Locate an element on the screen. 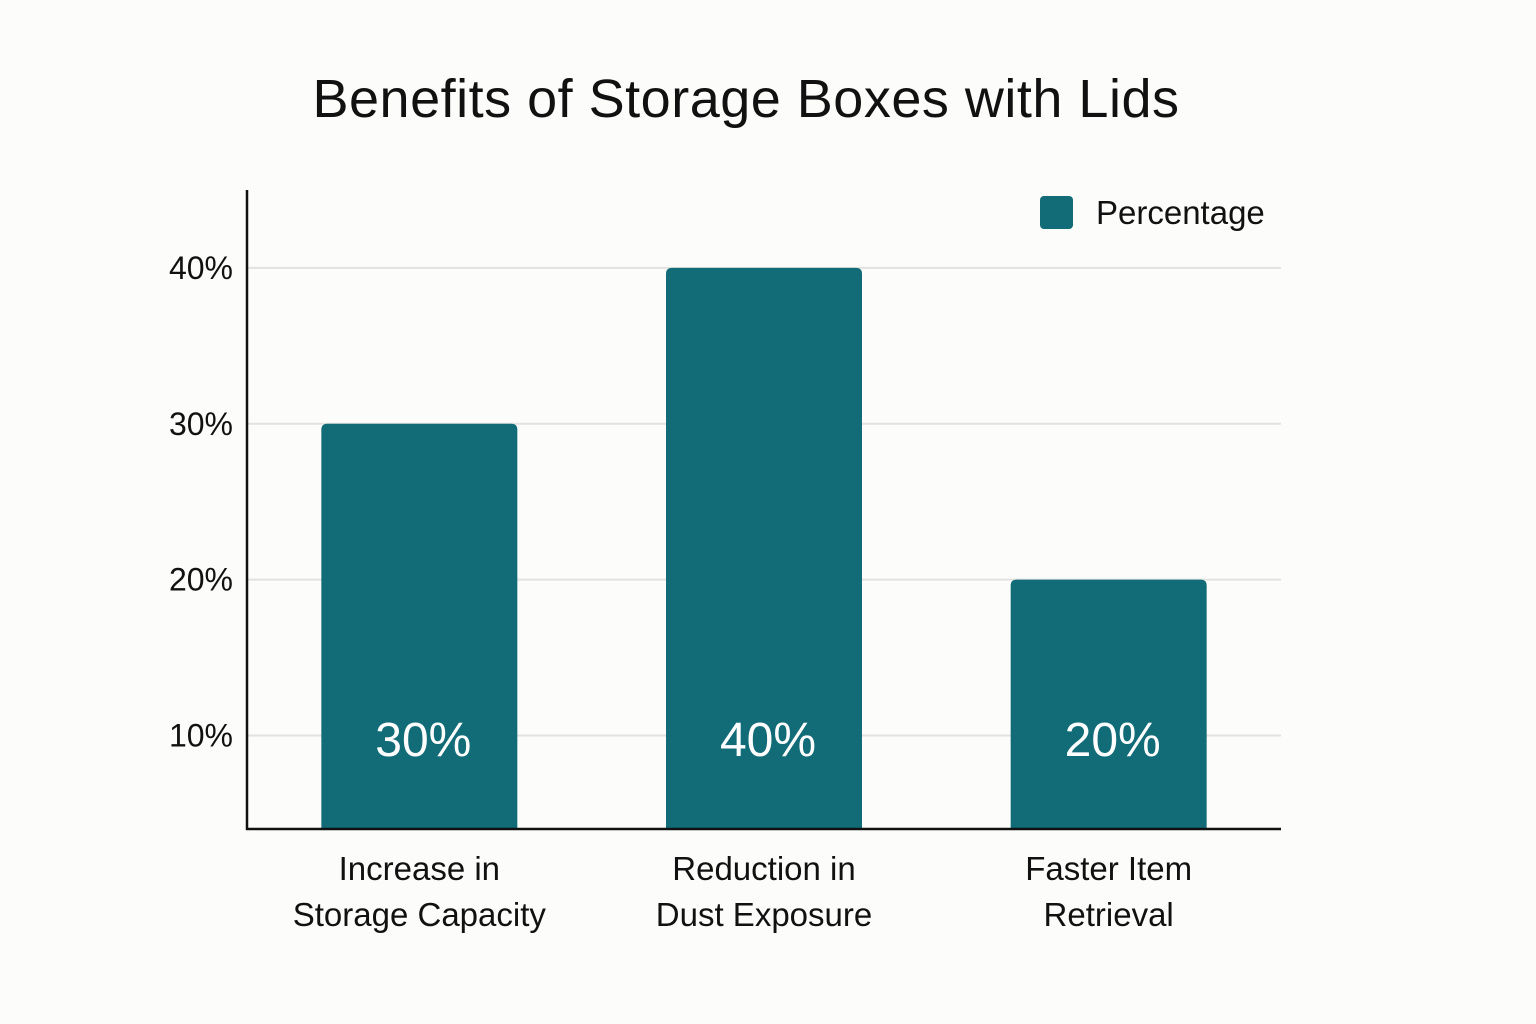 The width and height of the screenshot is (1536, 1024). data-label-0: 30% is located at coordinates (423, 740).